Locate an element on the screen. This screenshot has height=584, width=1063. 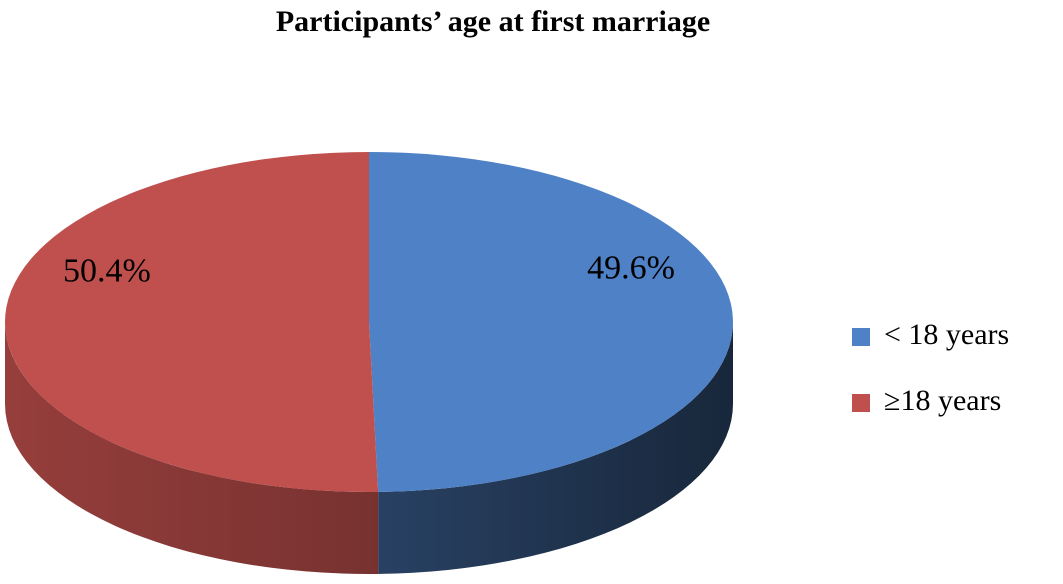
legend-label: < 18 years is located at coordinates (946, 334).